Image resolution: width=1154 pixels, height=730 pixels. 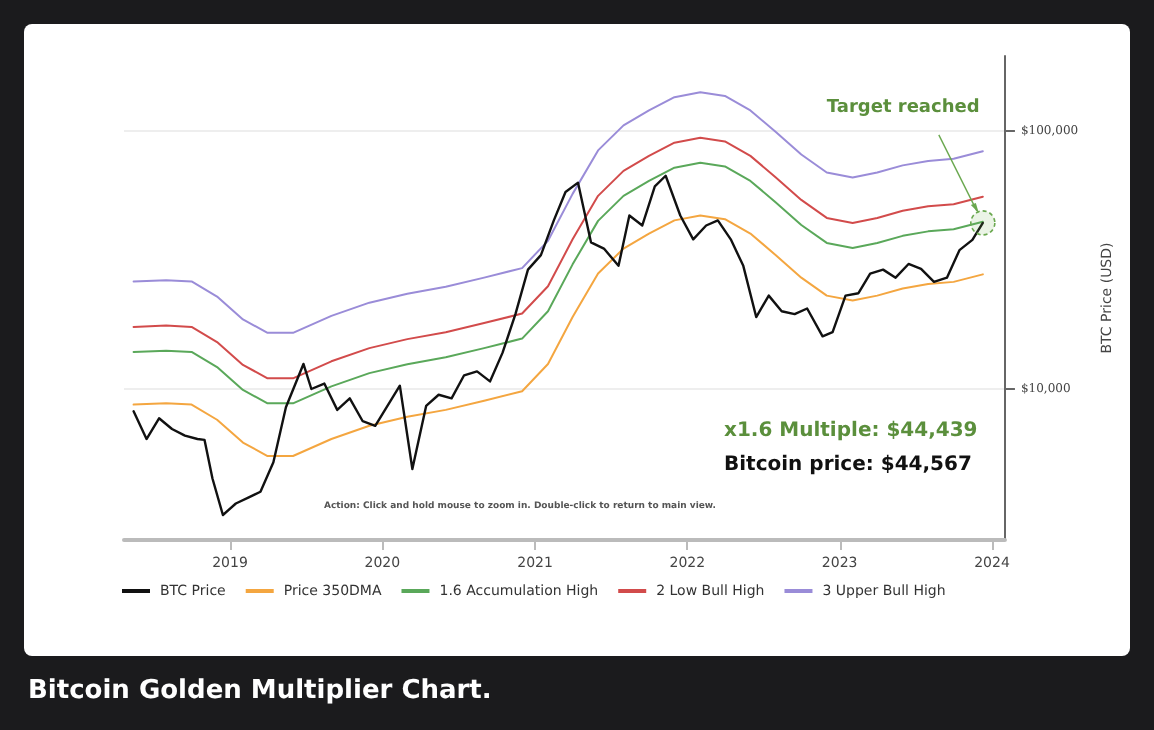 I want to click on text: Bitcoin Golden Multiplier Chart., so click(x=260, y=691).